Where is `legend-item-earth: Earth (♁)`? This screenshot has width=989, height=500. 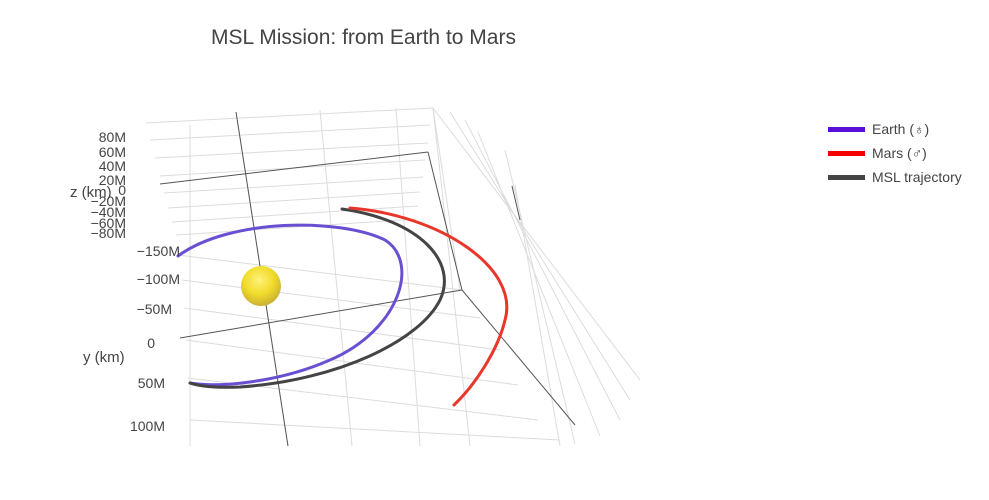
legend-item-earth: Earth (♁) is located at coordinates (895, 129).